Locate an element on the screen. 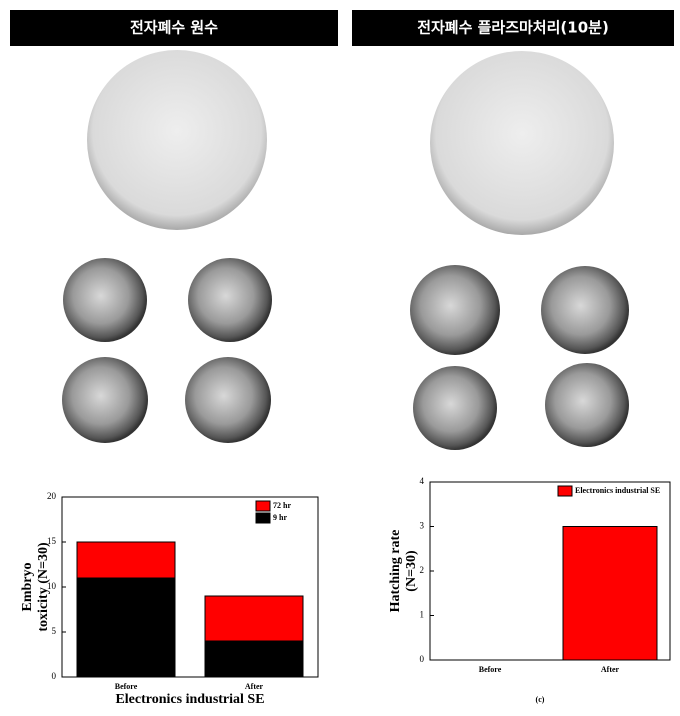 The image size is (680, 716). y-tick-label: 20 is located at coordinates (52, 496).